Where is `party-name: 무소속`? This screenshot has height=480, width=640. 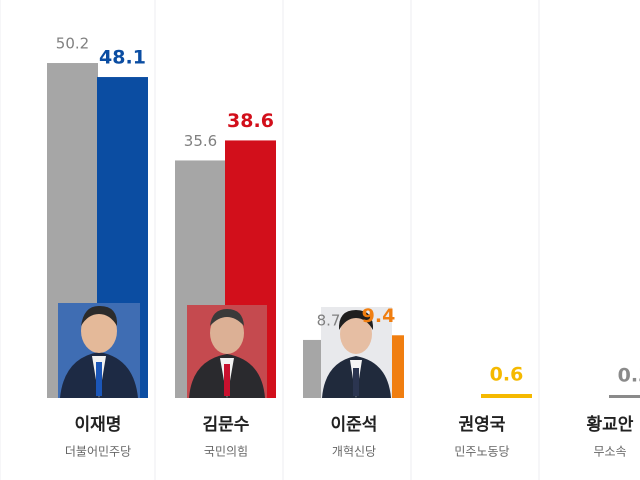
party-name: 무소속 is located at coordinates (609, 452).